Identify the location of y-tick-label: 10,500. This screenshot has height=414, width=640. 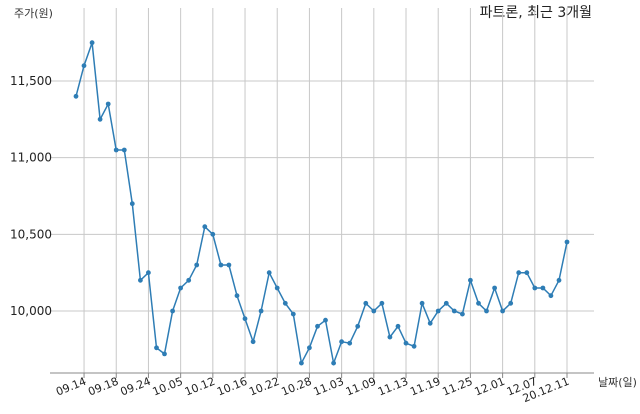
(31, 234).